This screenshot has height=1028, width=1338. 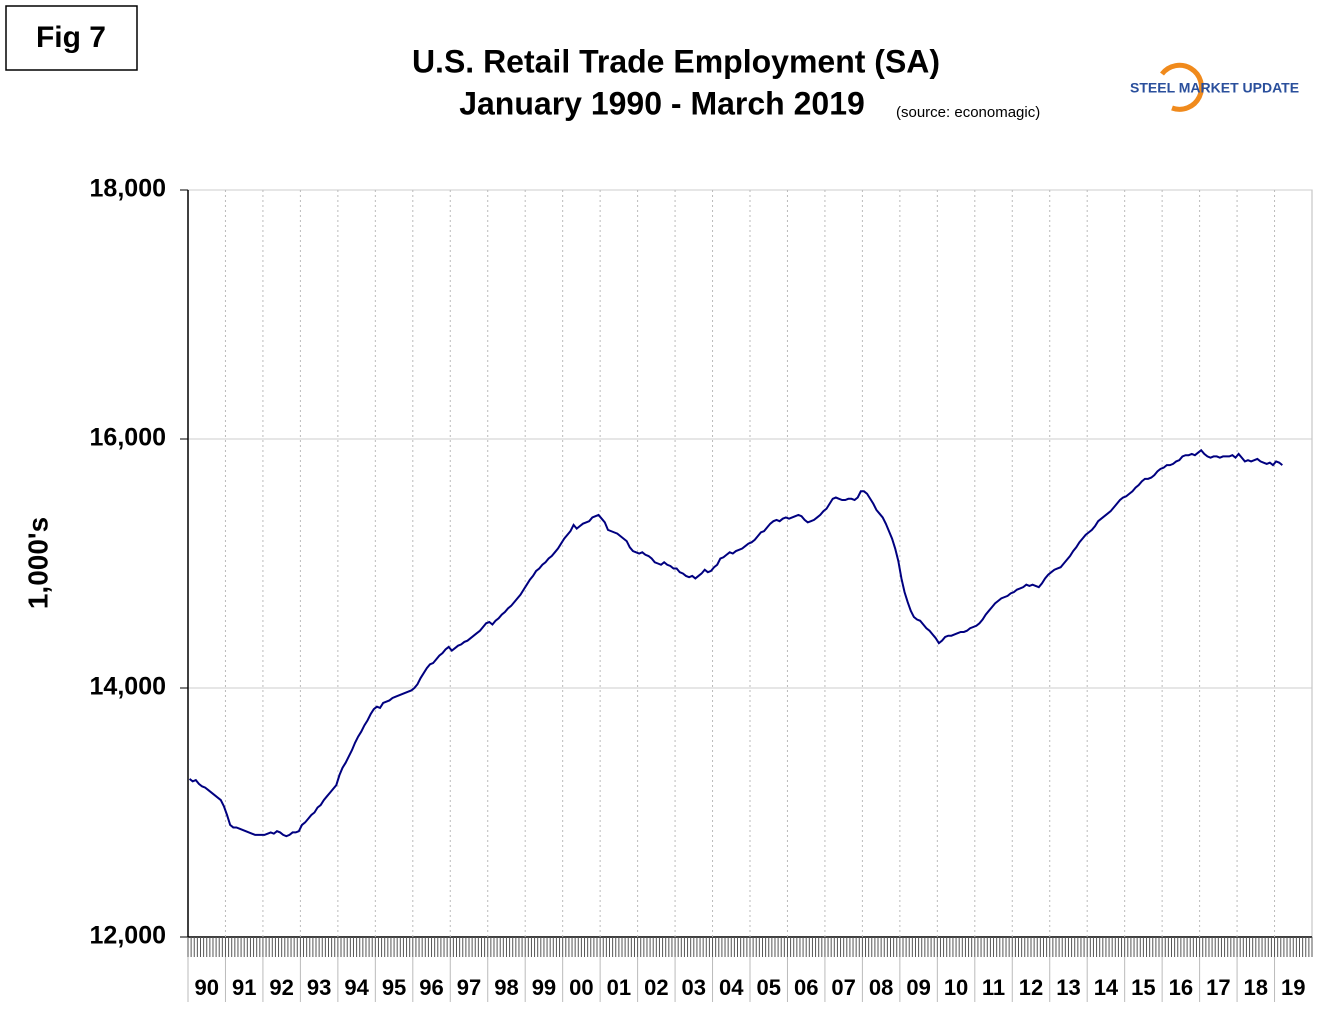 What do you see at coordinates (469, 987) in the screenshot?
I see `x-tick-label: 97` at bounding box center [469, 987].